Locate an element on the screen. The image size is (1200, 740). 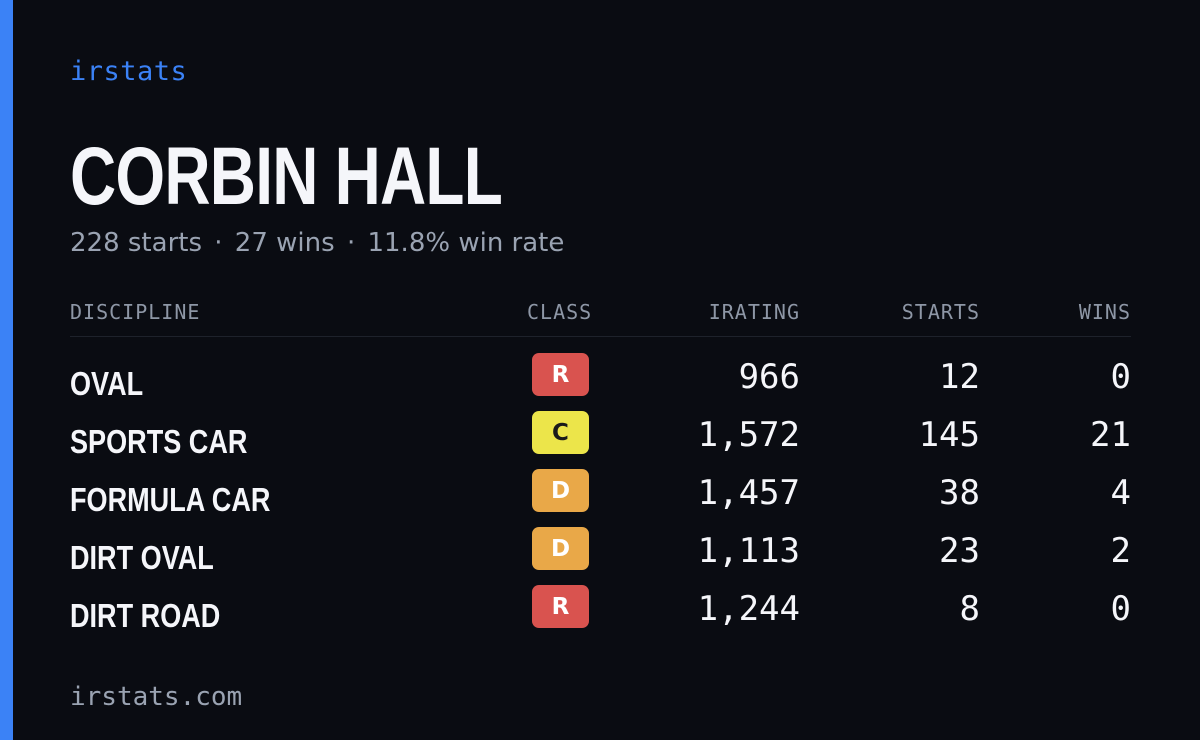
starts-value: 23 is located at coordinates (959, 551).